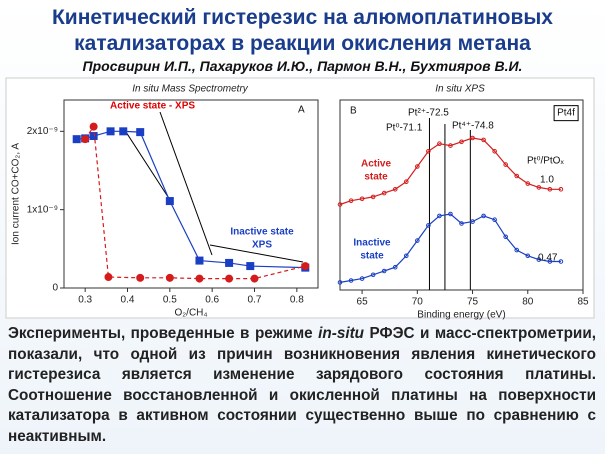 The height and width of the screenshot is (454, 605). What do you see at coordinates (545, 161) in the screenshot?
I see `annotation: Pt⁰/PtOₓ` at bounding box center [545, 161].